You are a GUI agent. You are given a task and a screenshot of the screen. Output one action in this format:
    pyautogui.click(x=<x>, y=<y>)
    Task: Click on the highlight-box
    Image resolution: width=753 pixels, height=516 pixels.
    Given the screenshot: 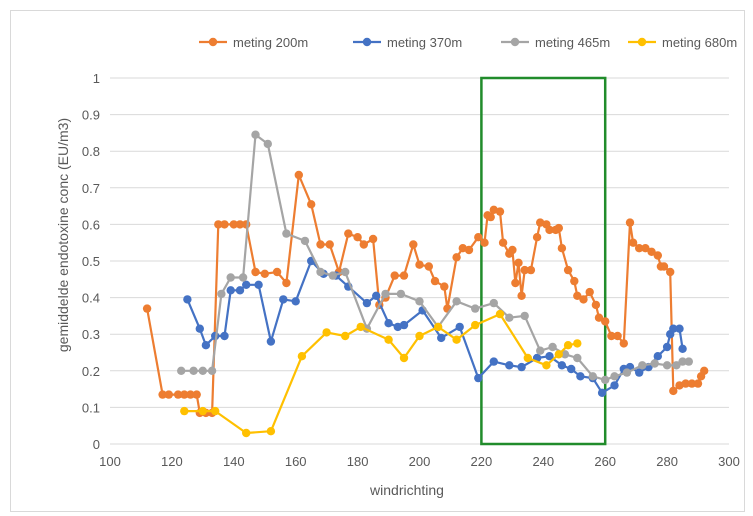 What is the action you would take?
    pyautogui.click(x=543, y=261)
    